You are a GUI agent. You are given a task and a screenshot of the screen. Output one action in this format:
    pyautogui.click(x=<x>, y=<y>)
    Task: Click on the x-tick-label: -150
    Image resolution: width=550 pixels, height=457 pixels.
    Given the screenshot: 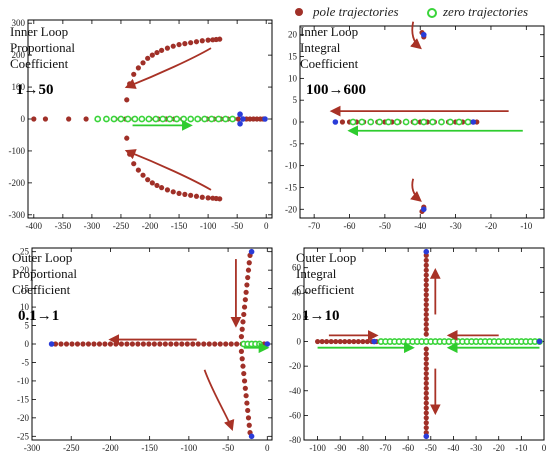 What is the action you would take?
    pyautogui.click(x=179, y=226)
    